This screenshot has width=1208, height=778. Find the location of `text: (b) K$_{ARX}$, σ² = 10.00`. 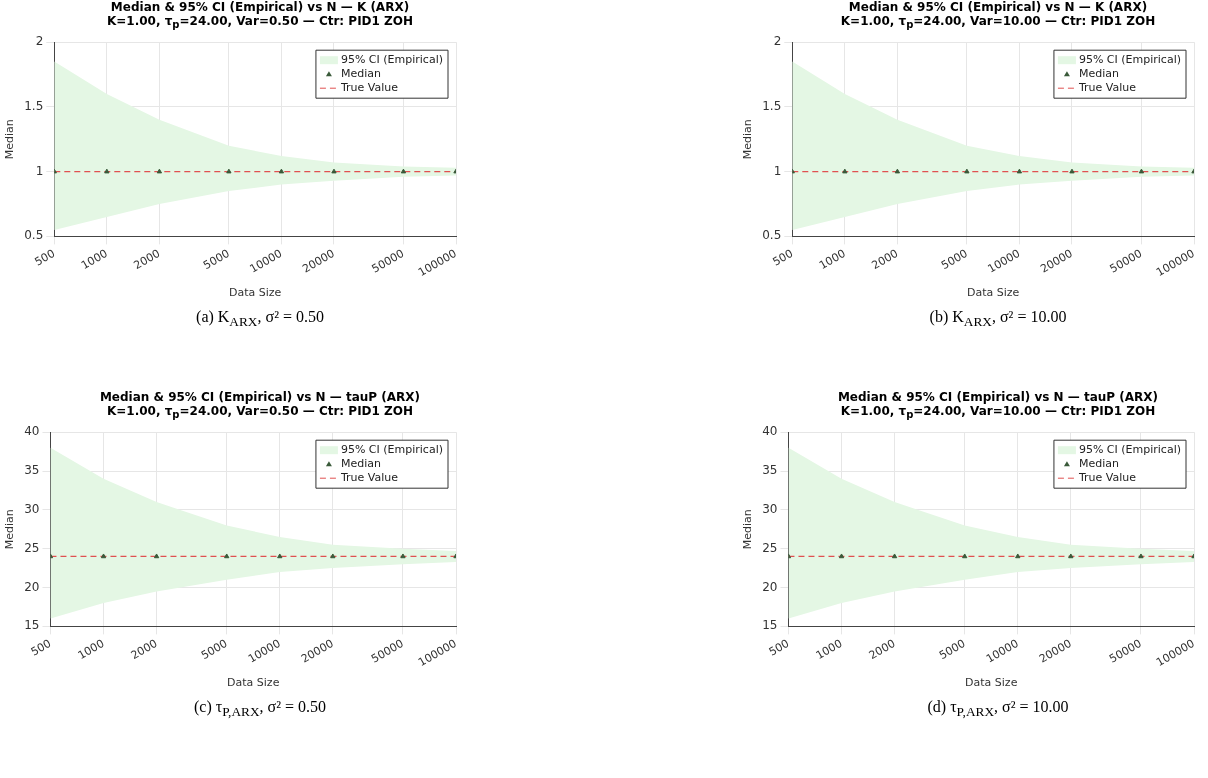

text: (b) K$_{ARX}$, σ² = 10.00 is located at coordinates (998, 319).